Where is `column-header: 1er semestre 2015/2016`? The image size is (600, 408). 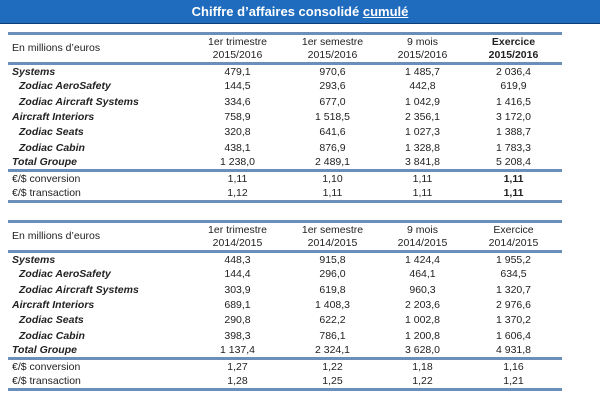
column-header: 1er semestre 2015/2016 is located at coordinates (332, 49).